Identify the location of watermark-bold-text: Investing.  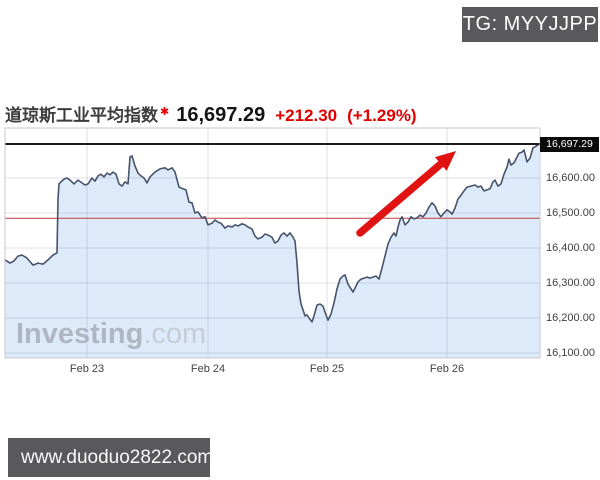
(80, 334).